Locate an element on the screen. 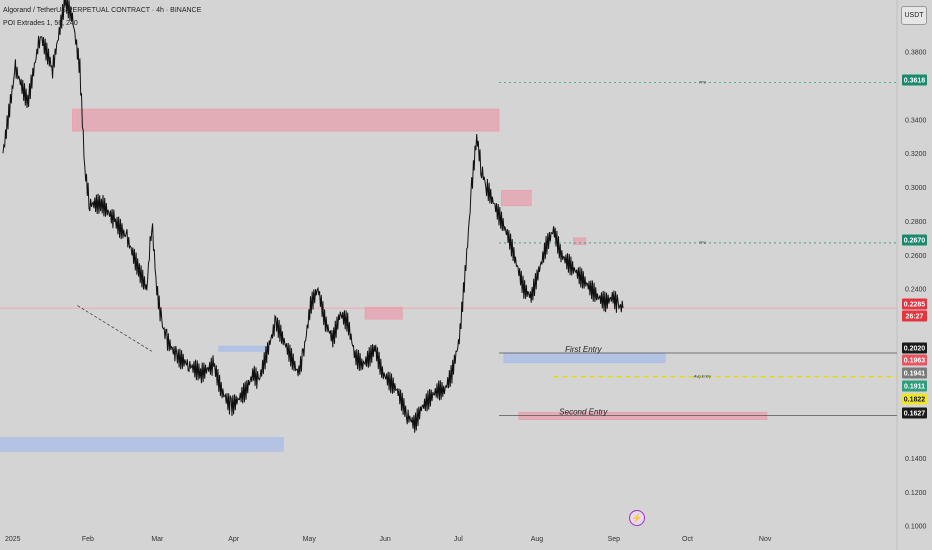  indicator-label: POI Extrades 1, 56, 240 is located at coordinates (40, 23).